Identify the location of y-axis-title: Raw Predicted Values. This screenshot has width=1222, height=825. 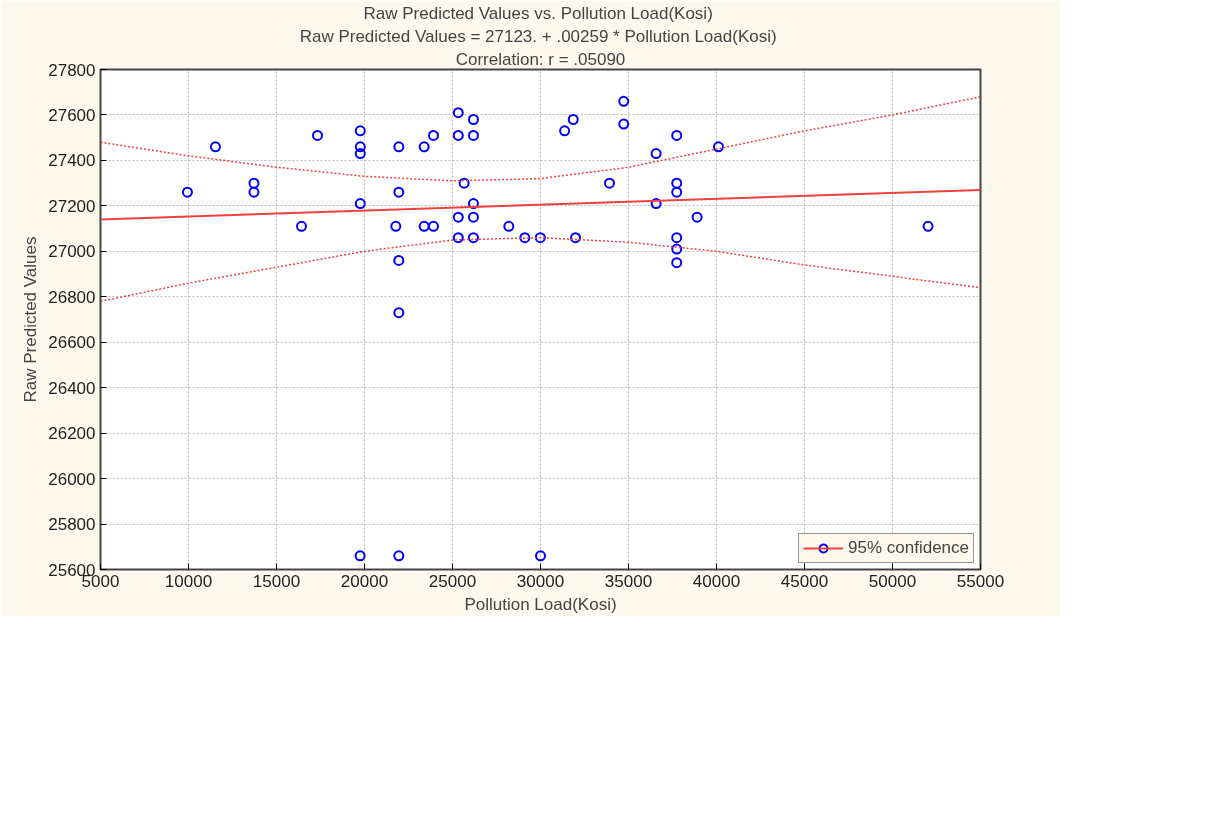
(31, 319).